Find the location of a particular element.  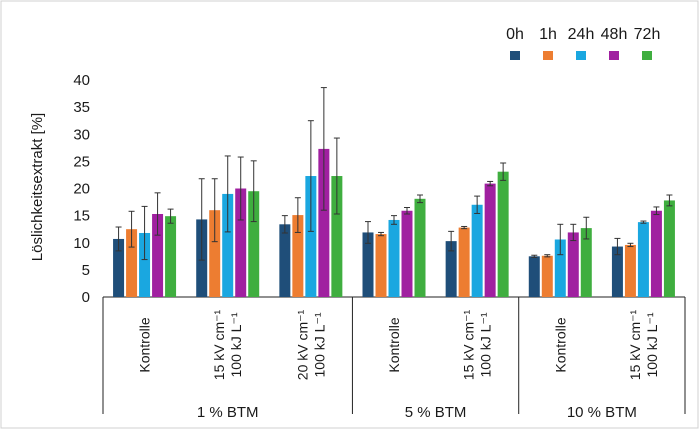

y-tick-labels: 0 5 10 15 20 25 30 35 40 is located at coordinates (81, 189).